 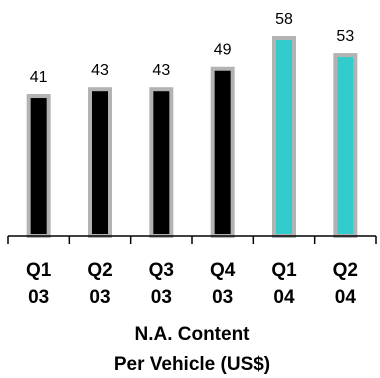 What do you see at coordinates (192, 240) in the screenshot?
I see `x-ticks-group` at bounding box center [192, 240].